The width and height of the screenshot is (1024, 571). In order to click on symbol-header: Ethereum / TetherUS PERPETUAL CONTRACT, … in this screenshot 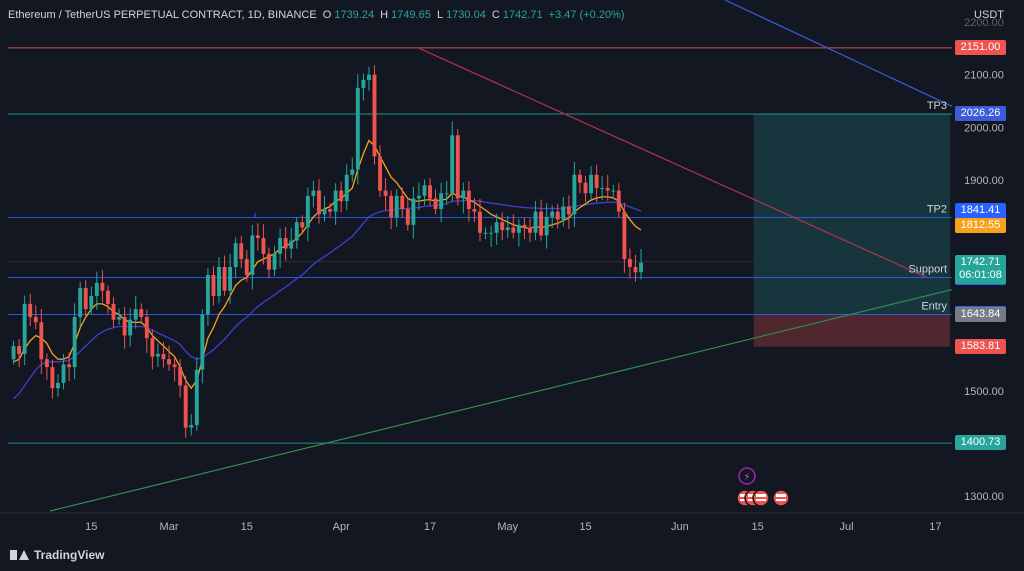, I will do `click(318, 15)`.